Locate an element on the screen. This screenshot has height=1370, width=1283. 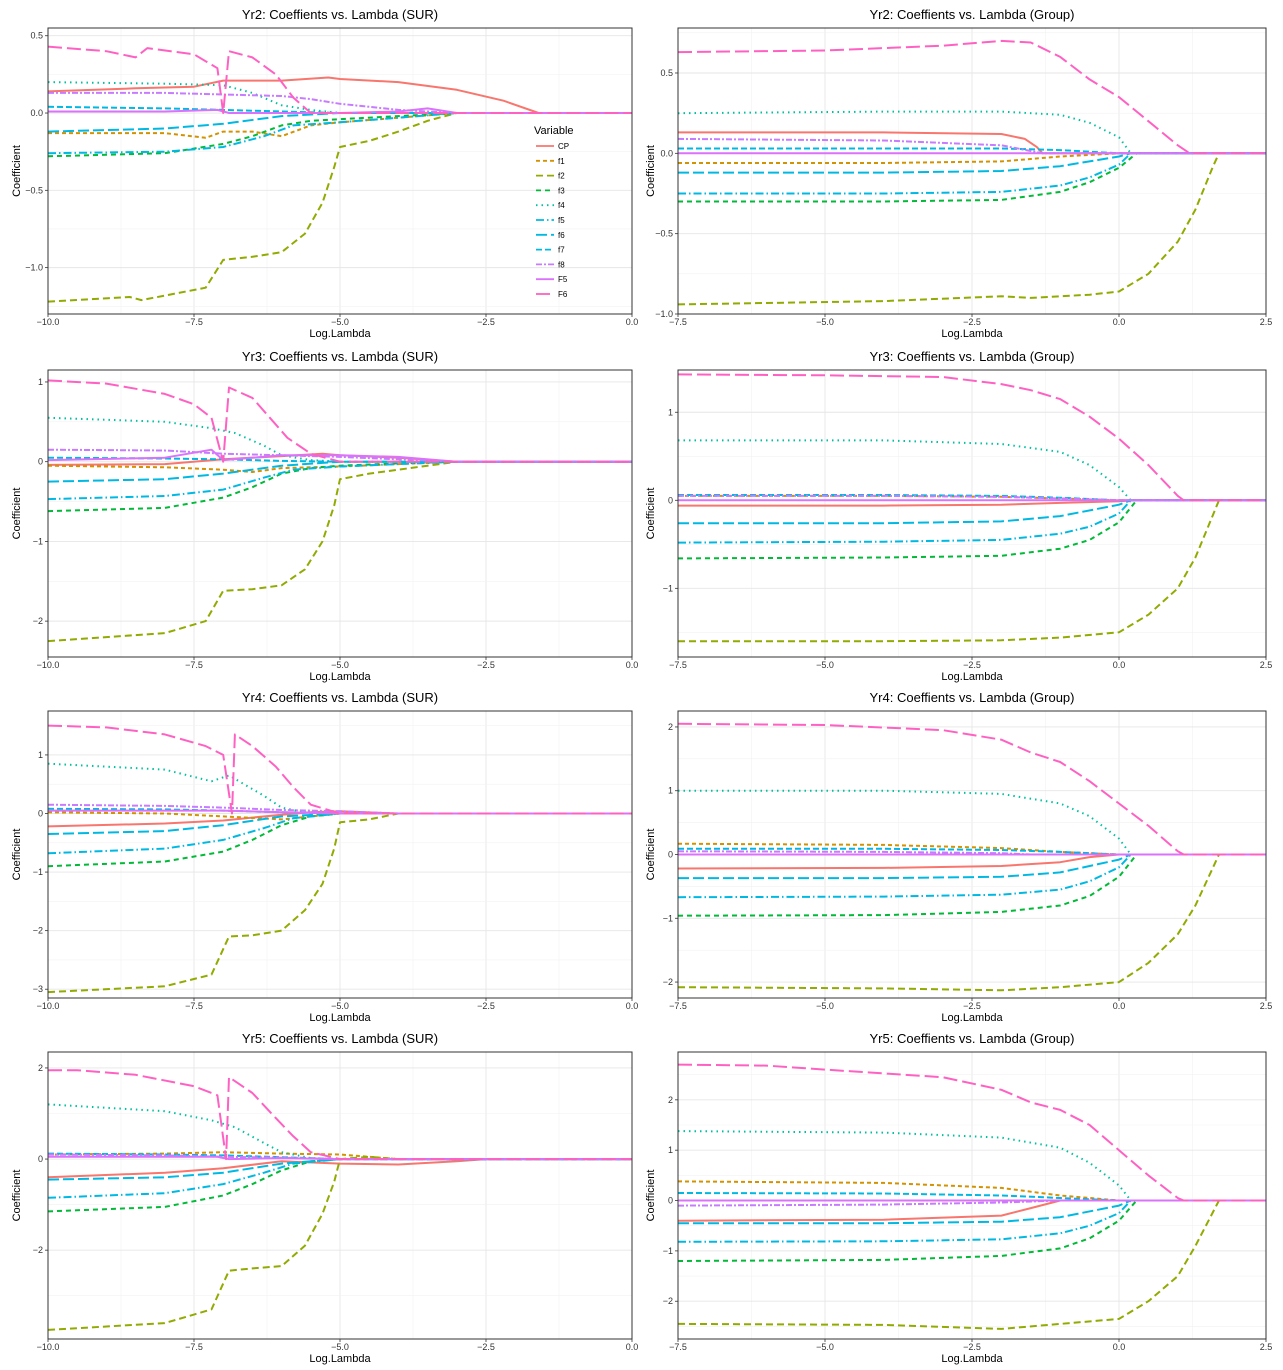
x-tick-label: −5.0 is located at coordinates (340, 322).